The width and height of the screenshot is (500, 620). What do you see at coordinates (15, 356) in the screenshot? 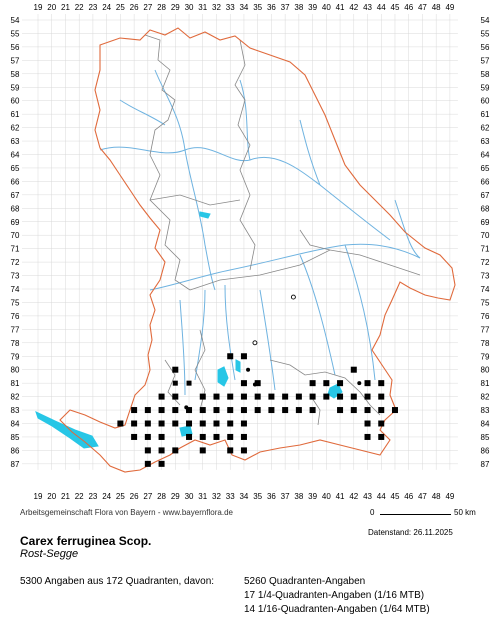
I see `y-tick-label-left: 79` at bounding box center [15, 356].